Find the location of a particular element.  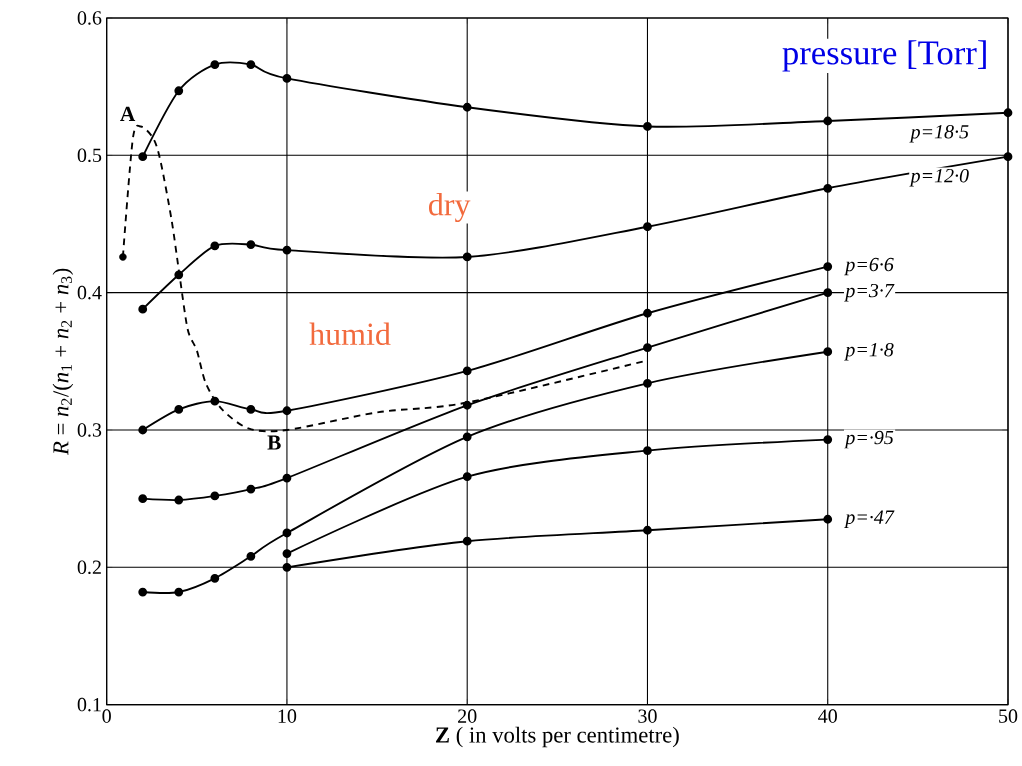

annotation: humid is located at coordinates (350, 334).